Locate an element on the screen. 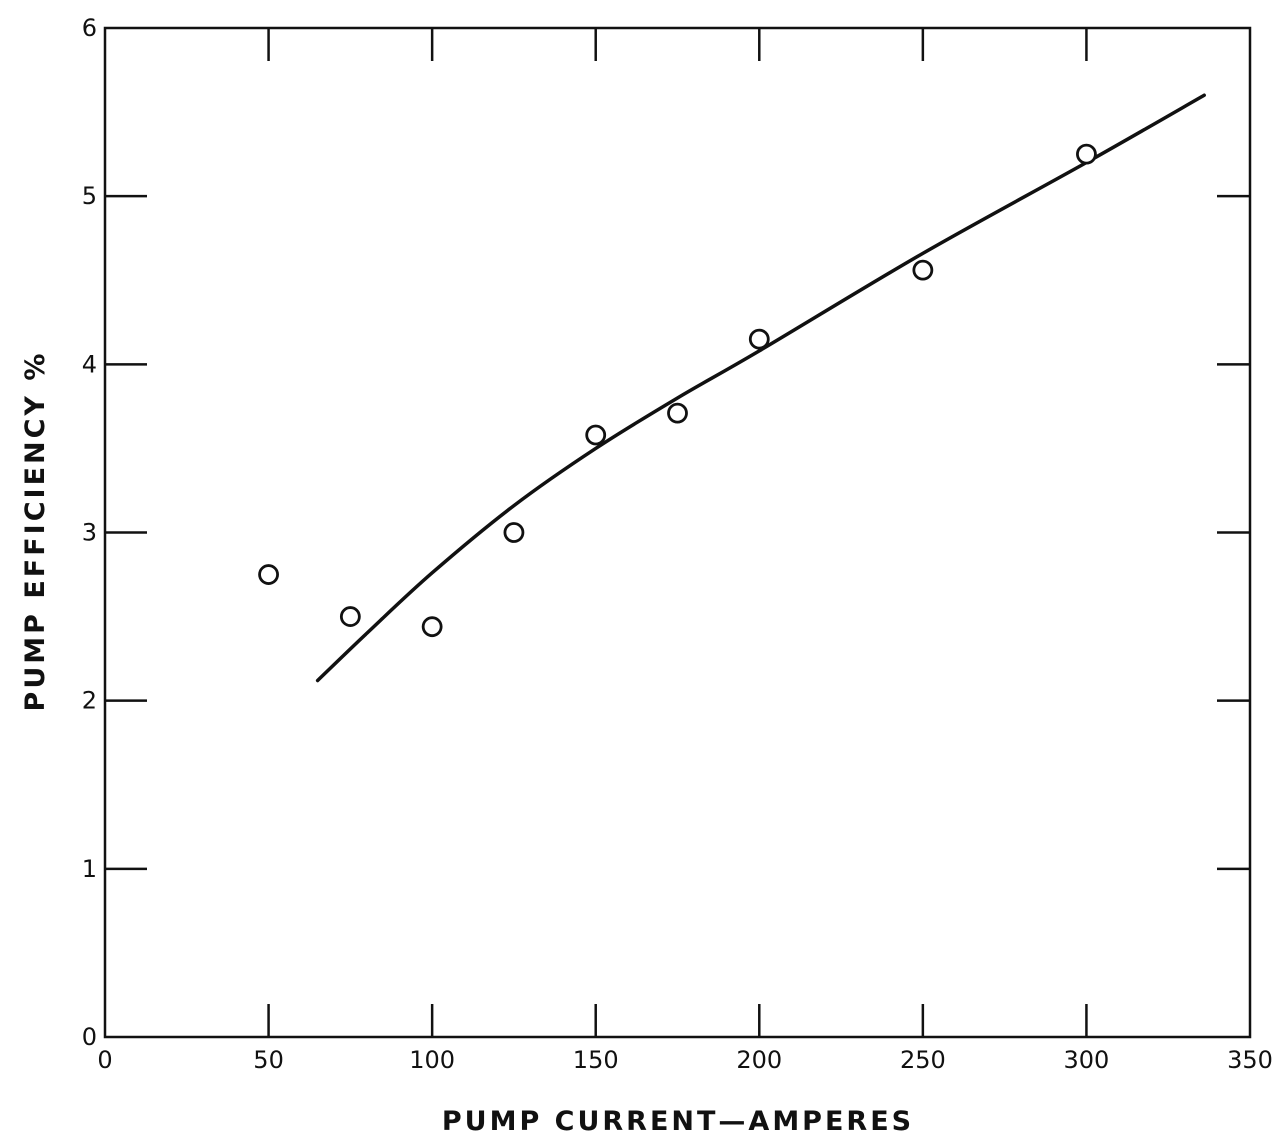 This screenshot has height=1138, width=1285. x-tick-label: 200 is located at coordinates (759, 1060).